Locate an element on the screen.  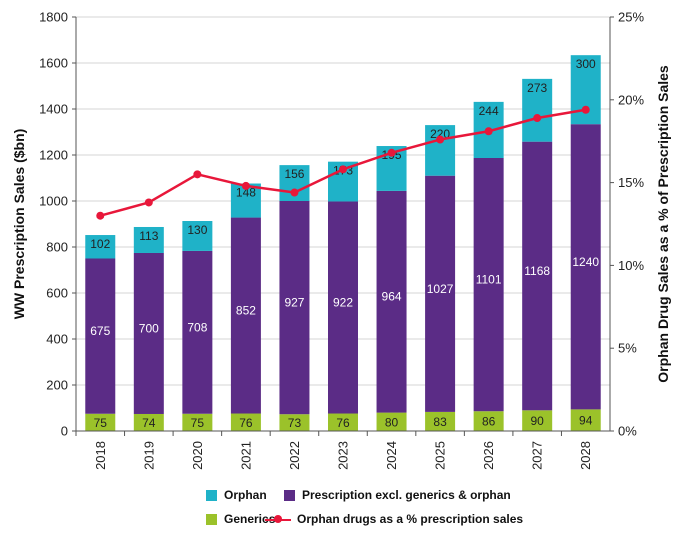
y2-tick-label: 10% is located at coordinates (631, 265).